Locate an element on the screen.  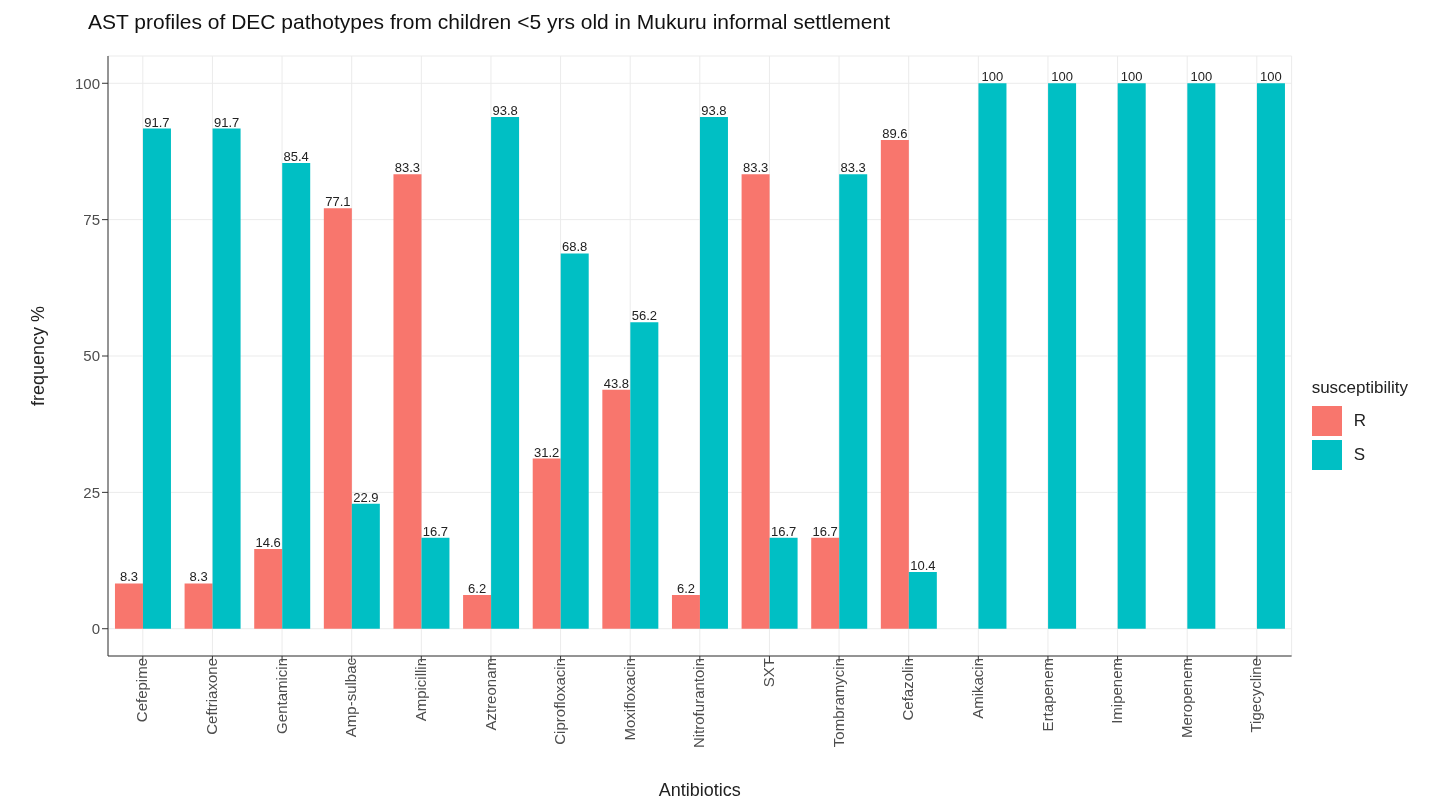
data-label: 85.4 is located at coordinates (296, 156).